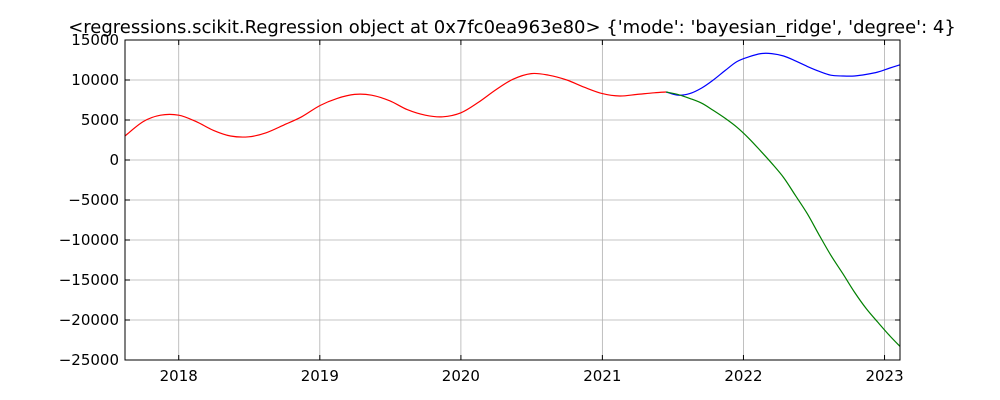 This screenshot has height=400, width=1000. Describe the element at coordinates (95, 80) in the screenshot. I see `y-tick-label: 10000` at that location.